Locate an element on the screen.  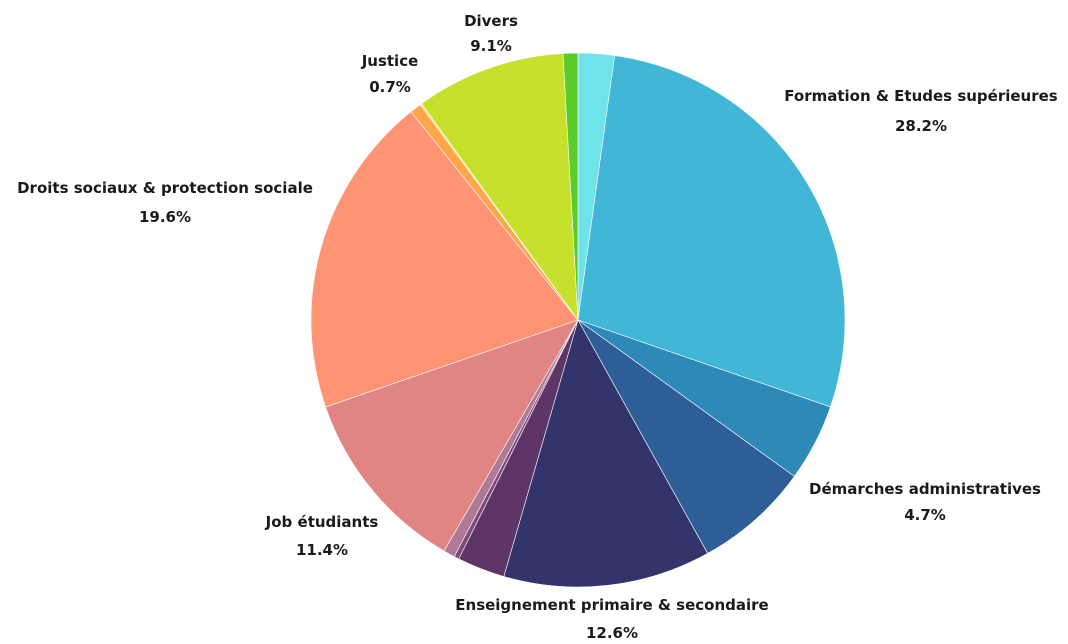
pie-slice-enseignement-primaire-secondaire is located at coordinates (606, 453).